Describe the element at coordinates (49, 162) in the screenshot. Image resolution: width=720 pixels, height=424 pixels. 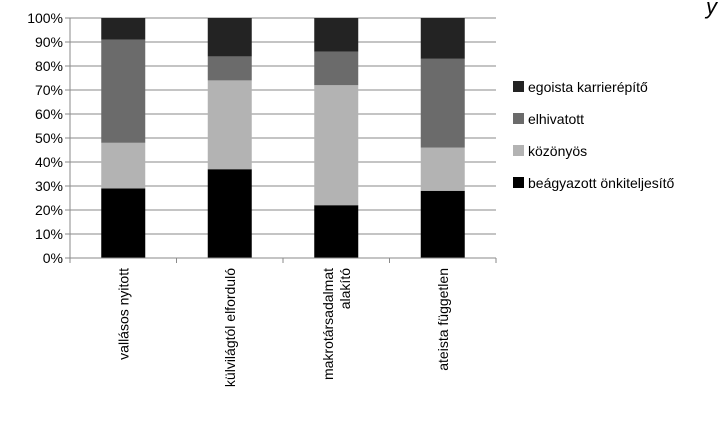
I see `y-tick-label: 40%` at that location.